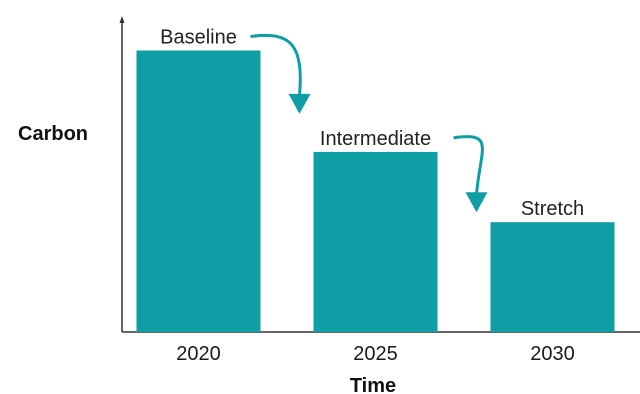  What do you see at coordinates (198, 191) in the screenshot?
I see `bar-2020` at bounding box center [198, 191].